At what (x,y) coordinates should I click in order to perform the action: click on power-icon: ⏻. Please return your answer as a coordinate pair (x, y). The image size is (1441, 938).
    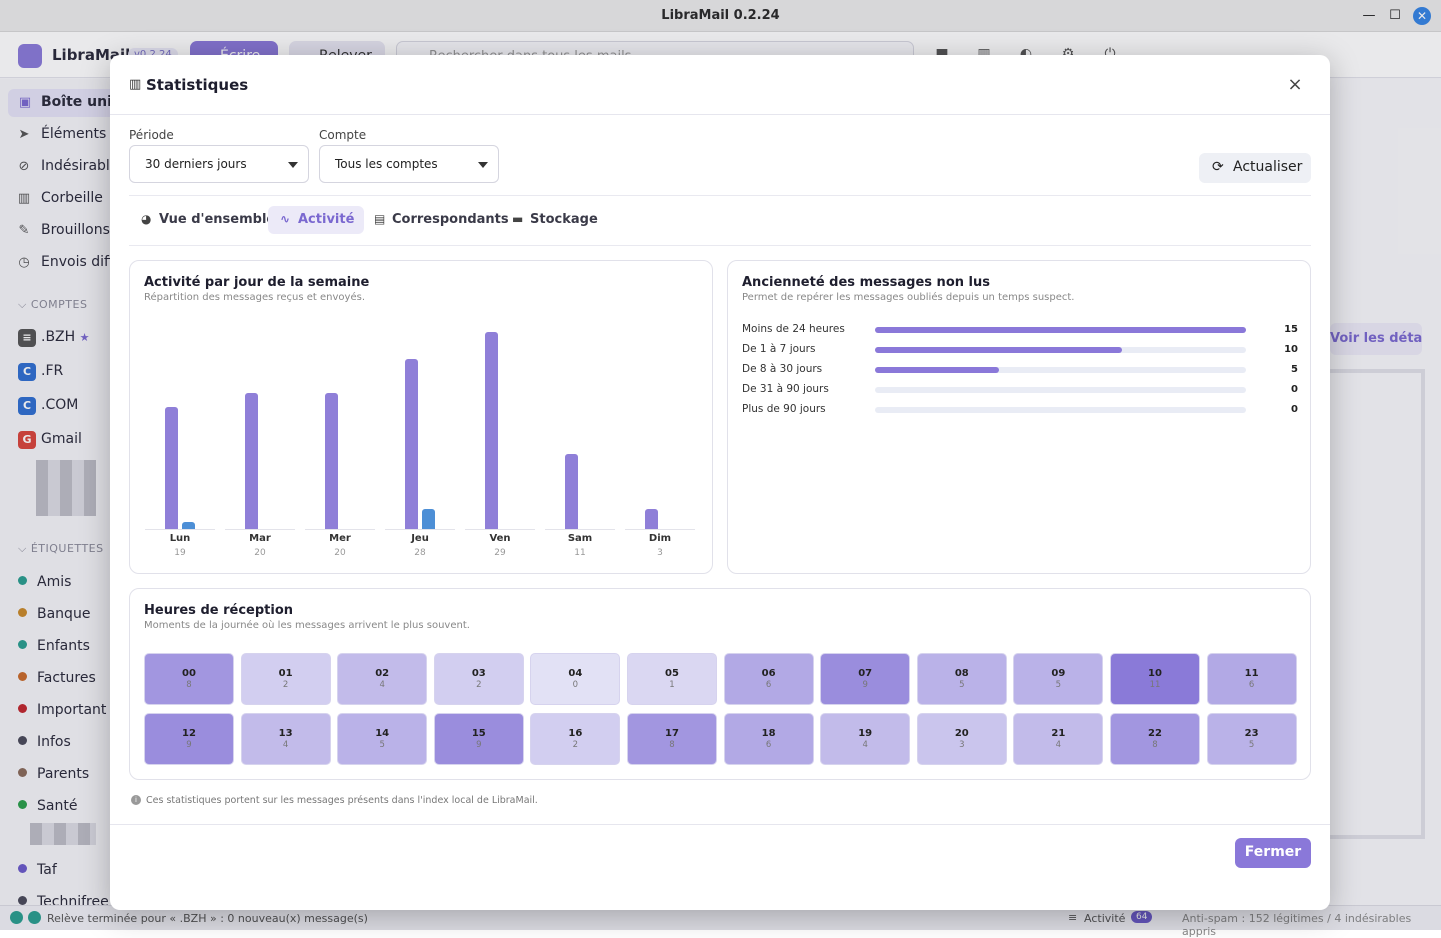
    Looking at the image, I should click on (1110, 54).